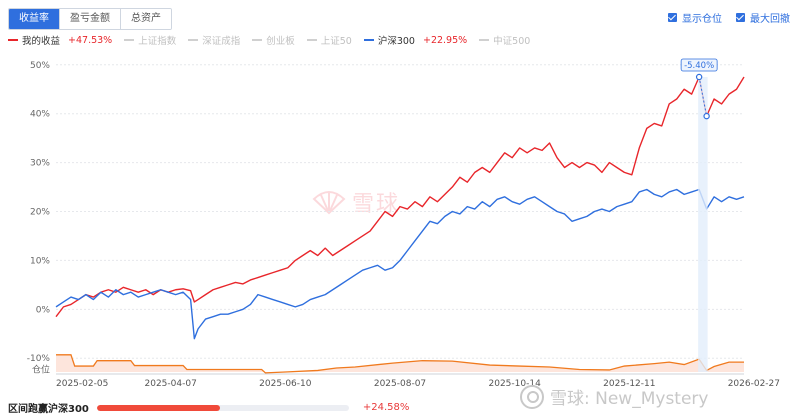 The height and width of the screenshot is (420, 800). Describe the element at coordinates (41, 41) in the screenshot. I see `legend-label: 我的收益` at that location.